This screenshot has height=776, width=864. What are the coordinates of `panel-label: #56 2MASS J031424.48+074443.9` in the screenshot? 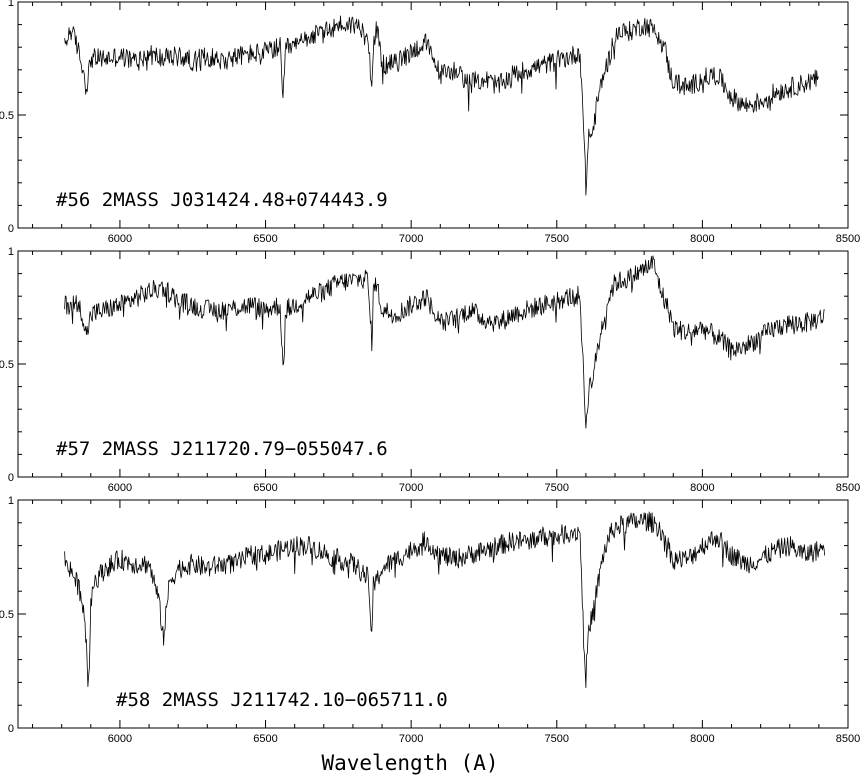 It's located at (222, 200).